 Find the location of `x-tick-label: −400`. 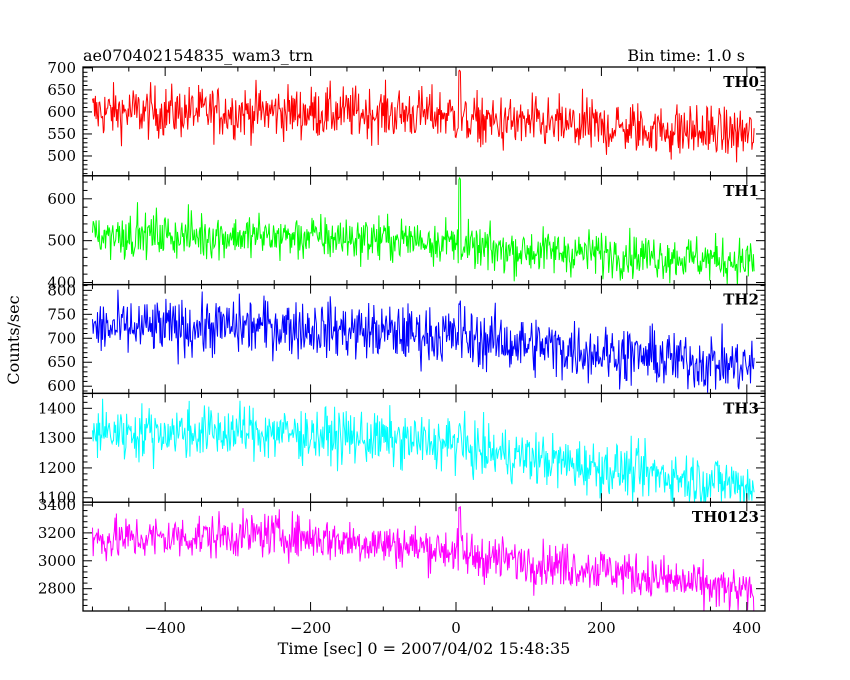

x-tick-label: −400 is located at coordinates (165, 628).